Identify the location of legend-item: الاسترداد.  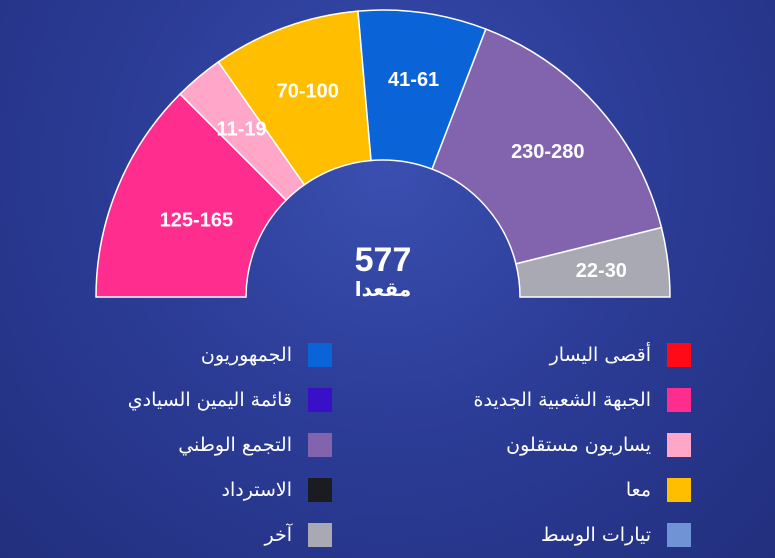
(277, 490).